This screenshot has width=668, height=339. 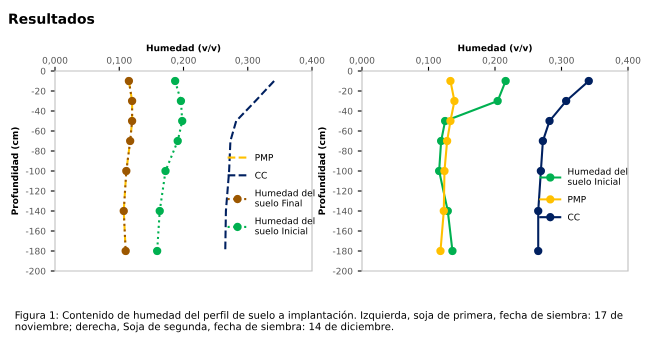 I want to click on legend-label: Humedad del suelo Final, so click(x=284, y=197).